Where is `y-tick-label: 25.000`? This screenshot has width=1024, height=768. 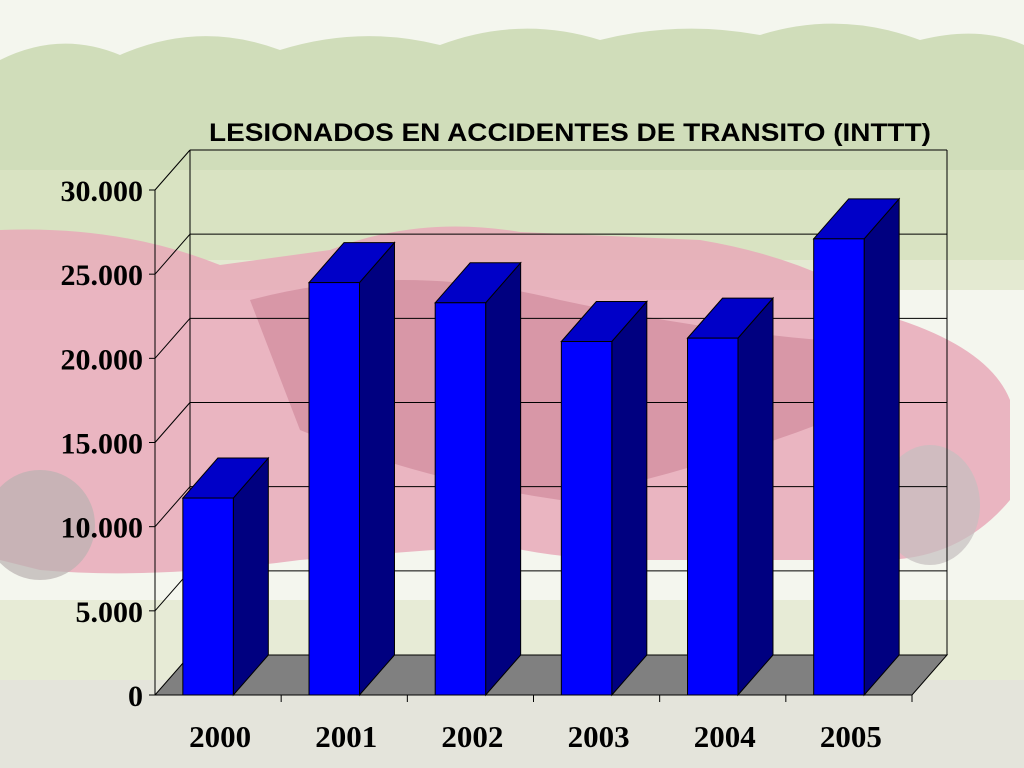 y-tick-label: 25.000 is located at coordinates (102, 275).